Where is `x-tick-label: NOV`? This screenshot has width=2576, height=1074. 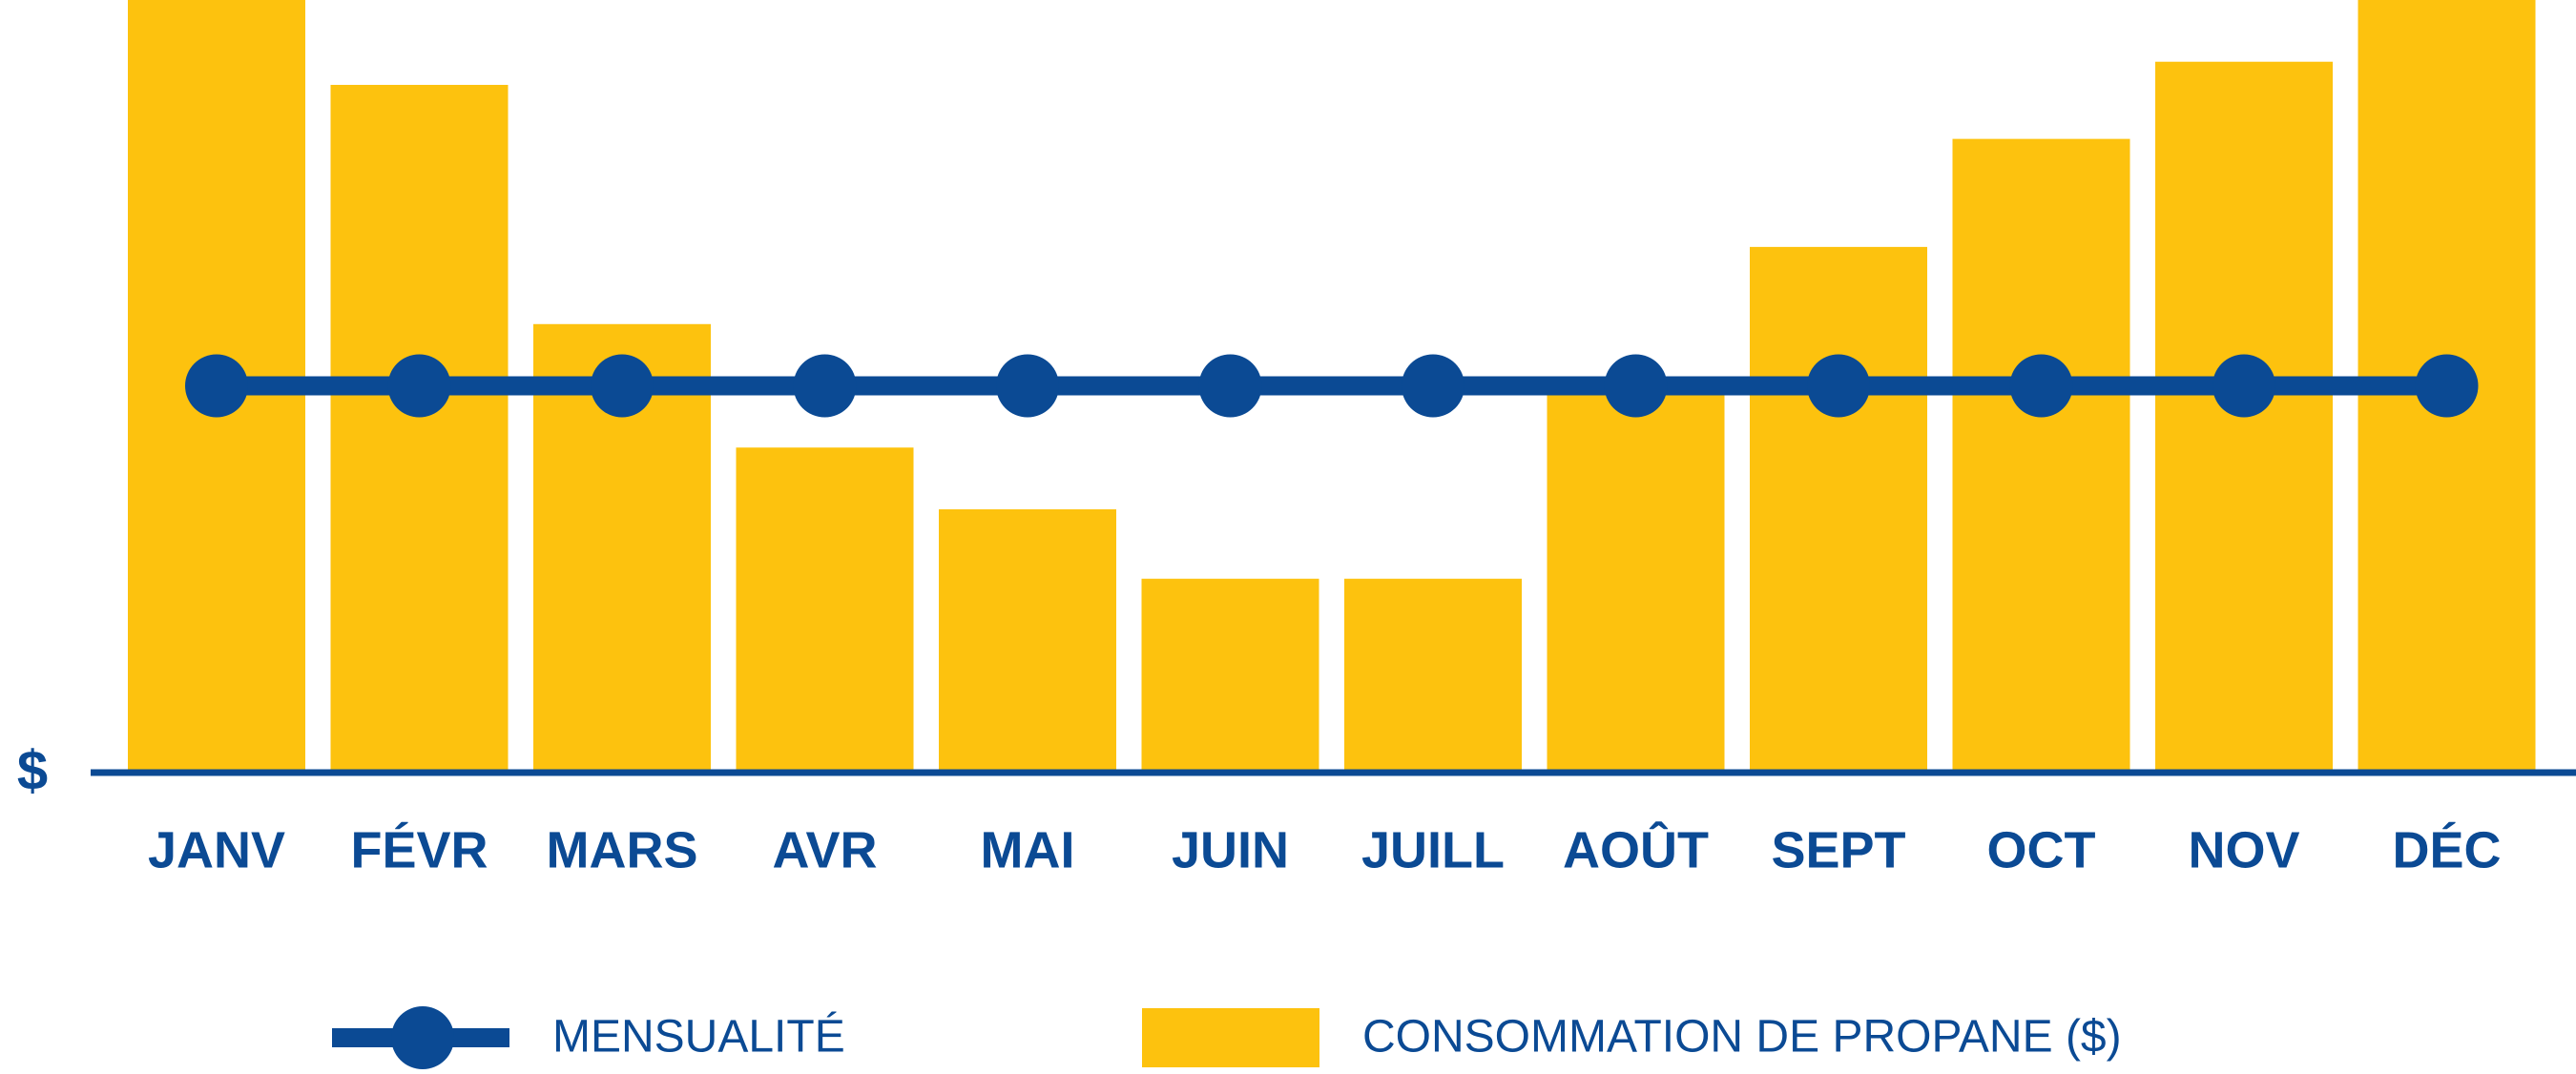
x-tick-label: NOV is located at coordinates (2243, 849).